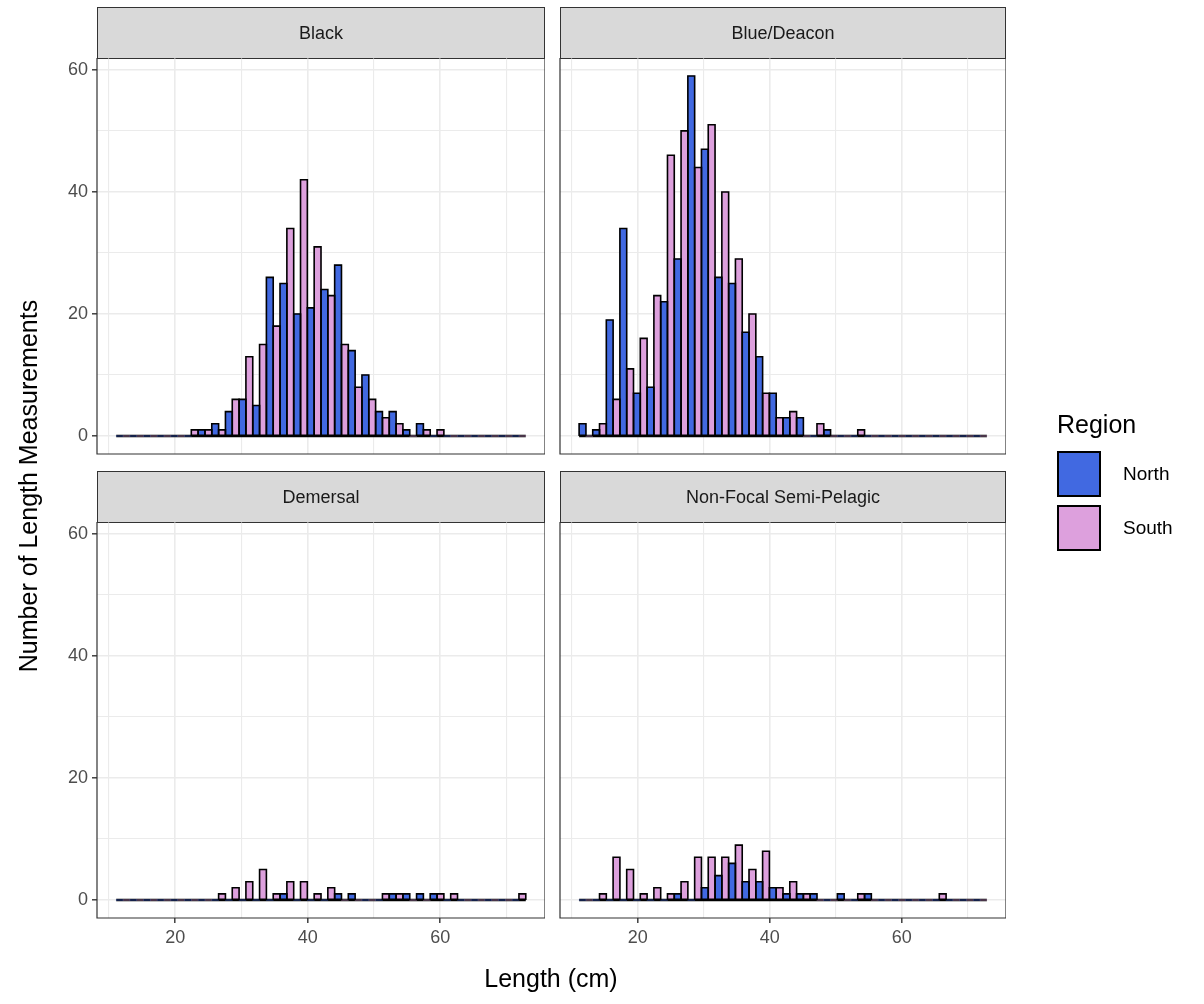 This screenshot has height=1004, width=1204. I want to click on chart-title: Blue/Deacon, so click(783, 33).